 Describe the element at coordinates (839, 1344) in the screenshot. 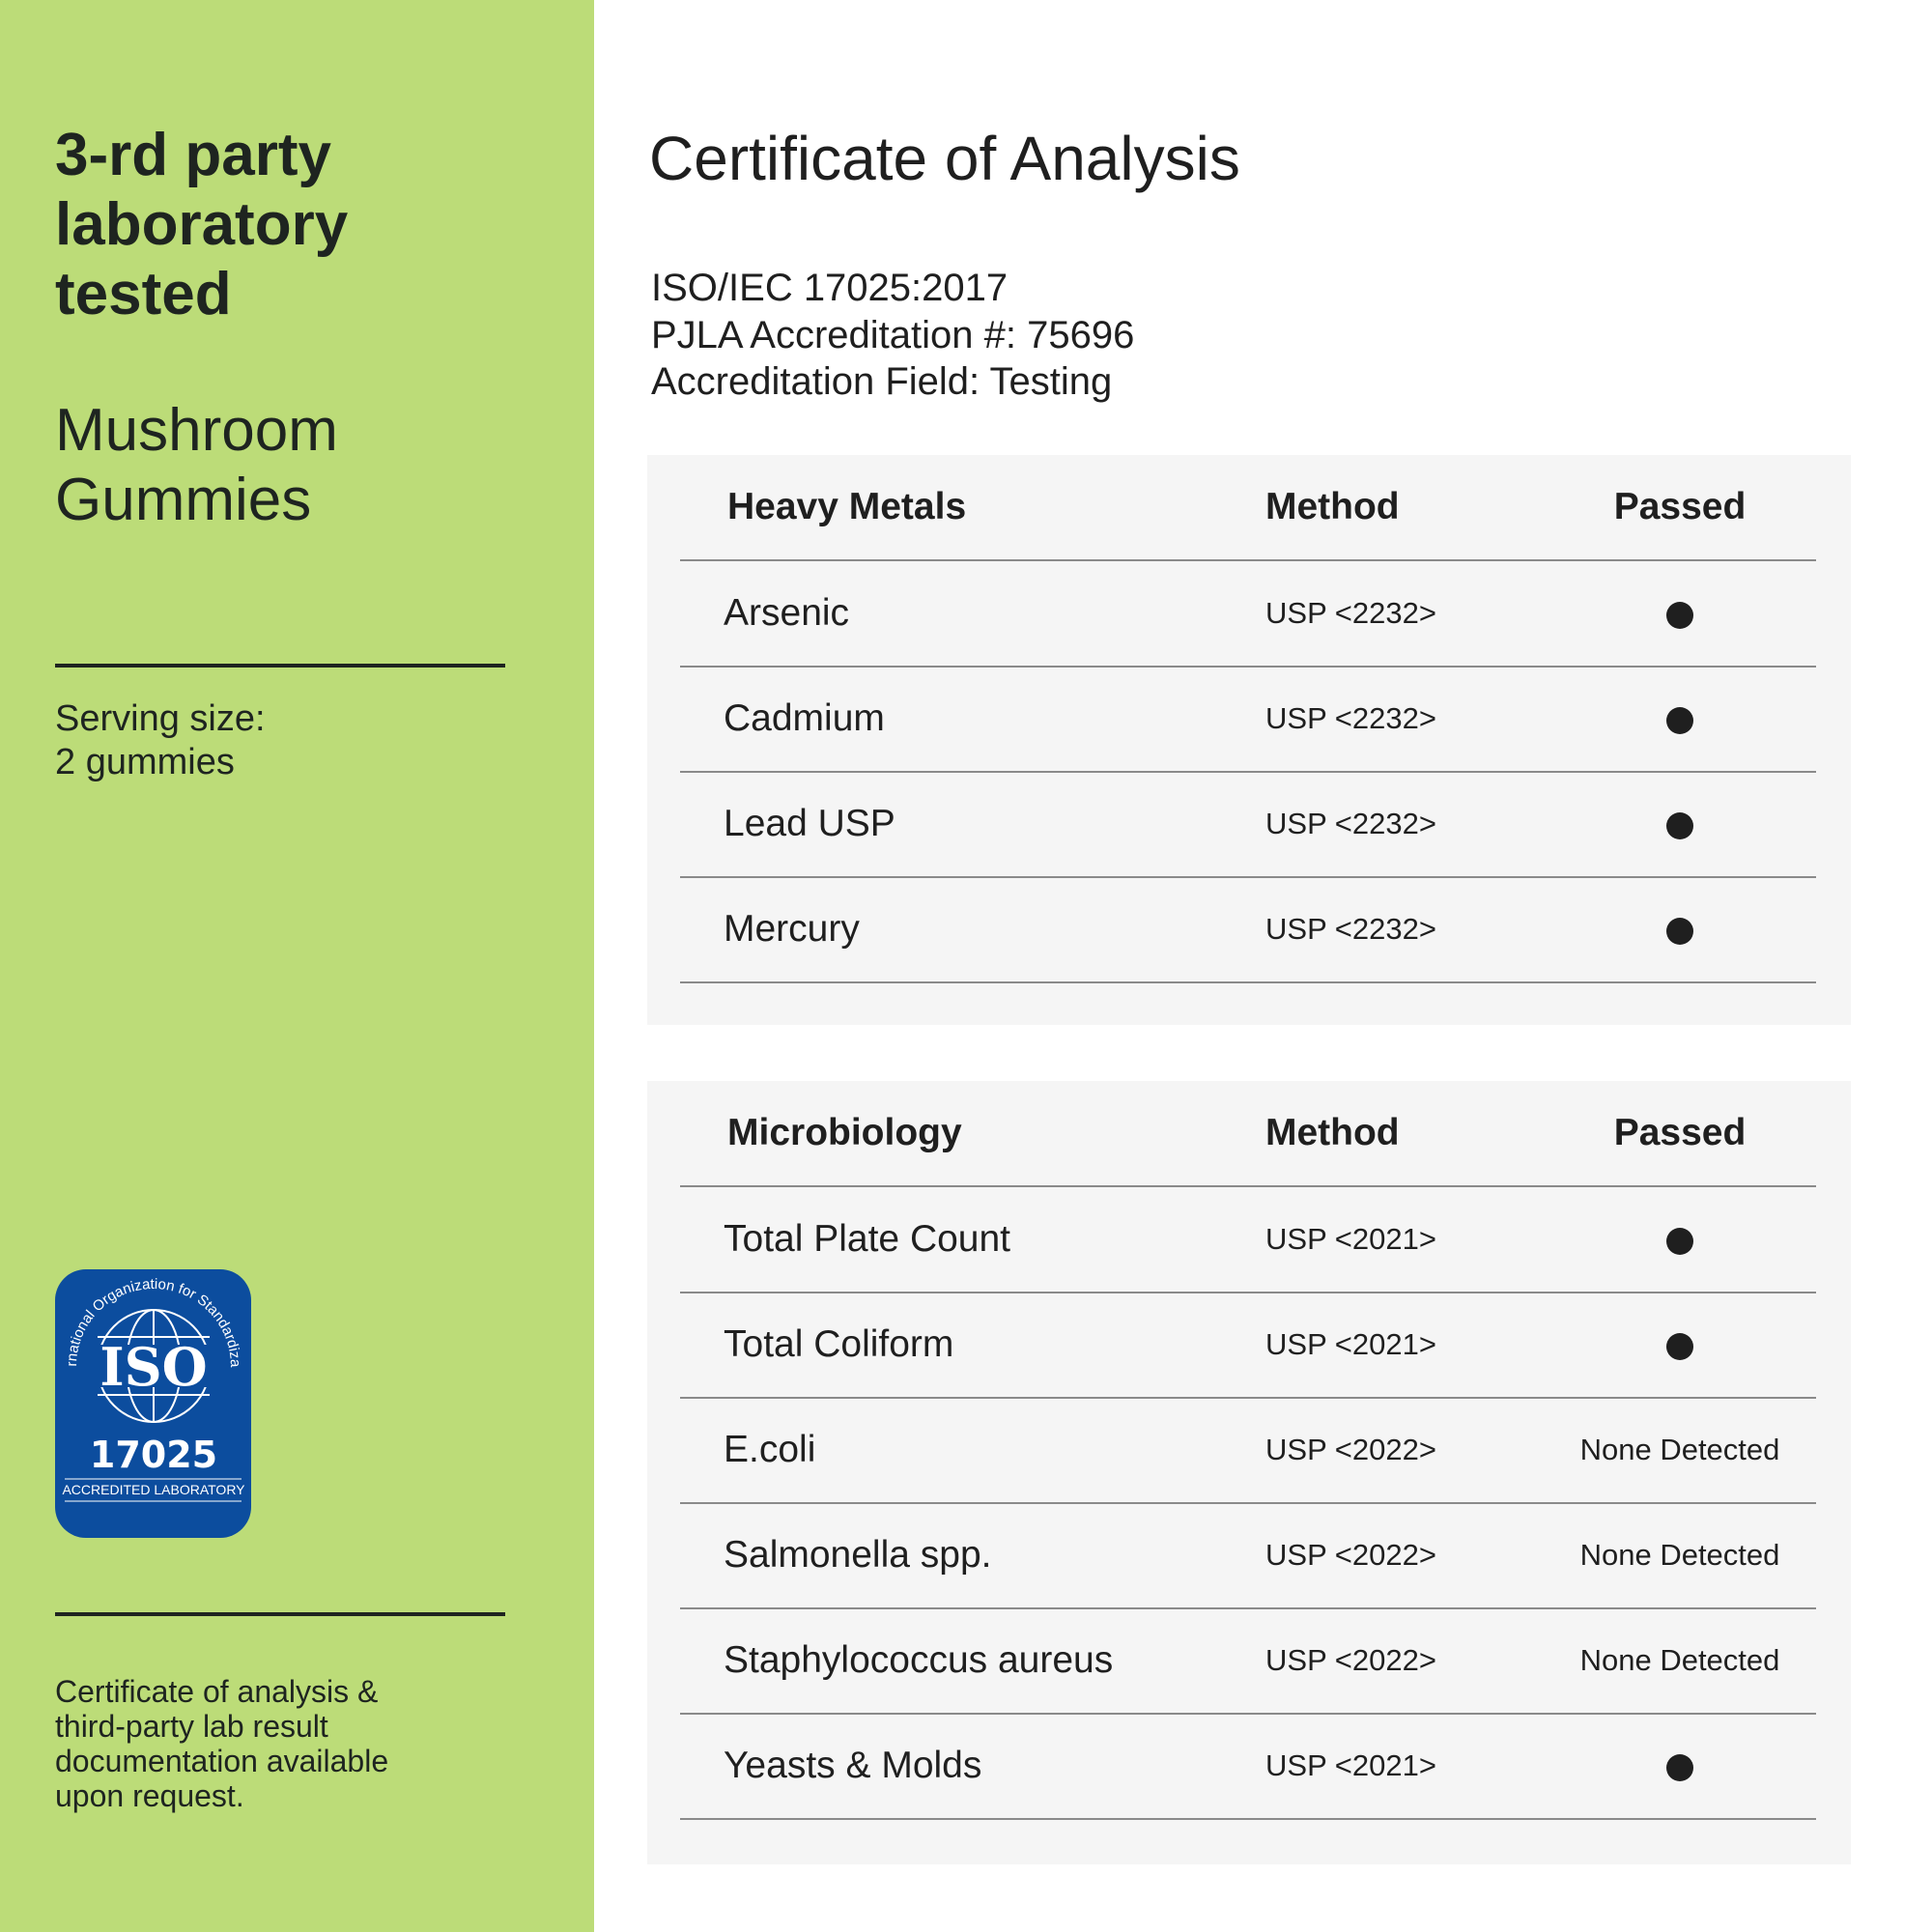

I see `test-name: Total Coliform` at that location.